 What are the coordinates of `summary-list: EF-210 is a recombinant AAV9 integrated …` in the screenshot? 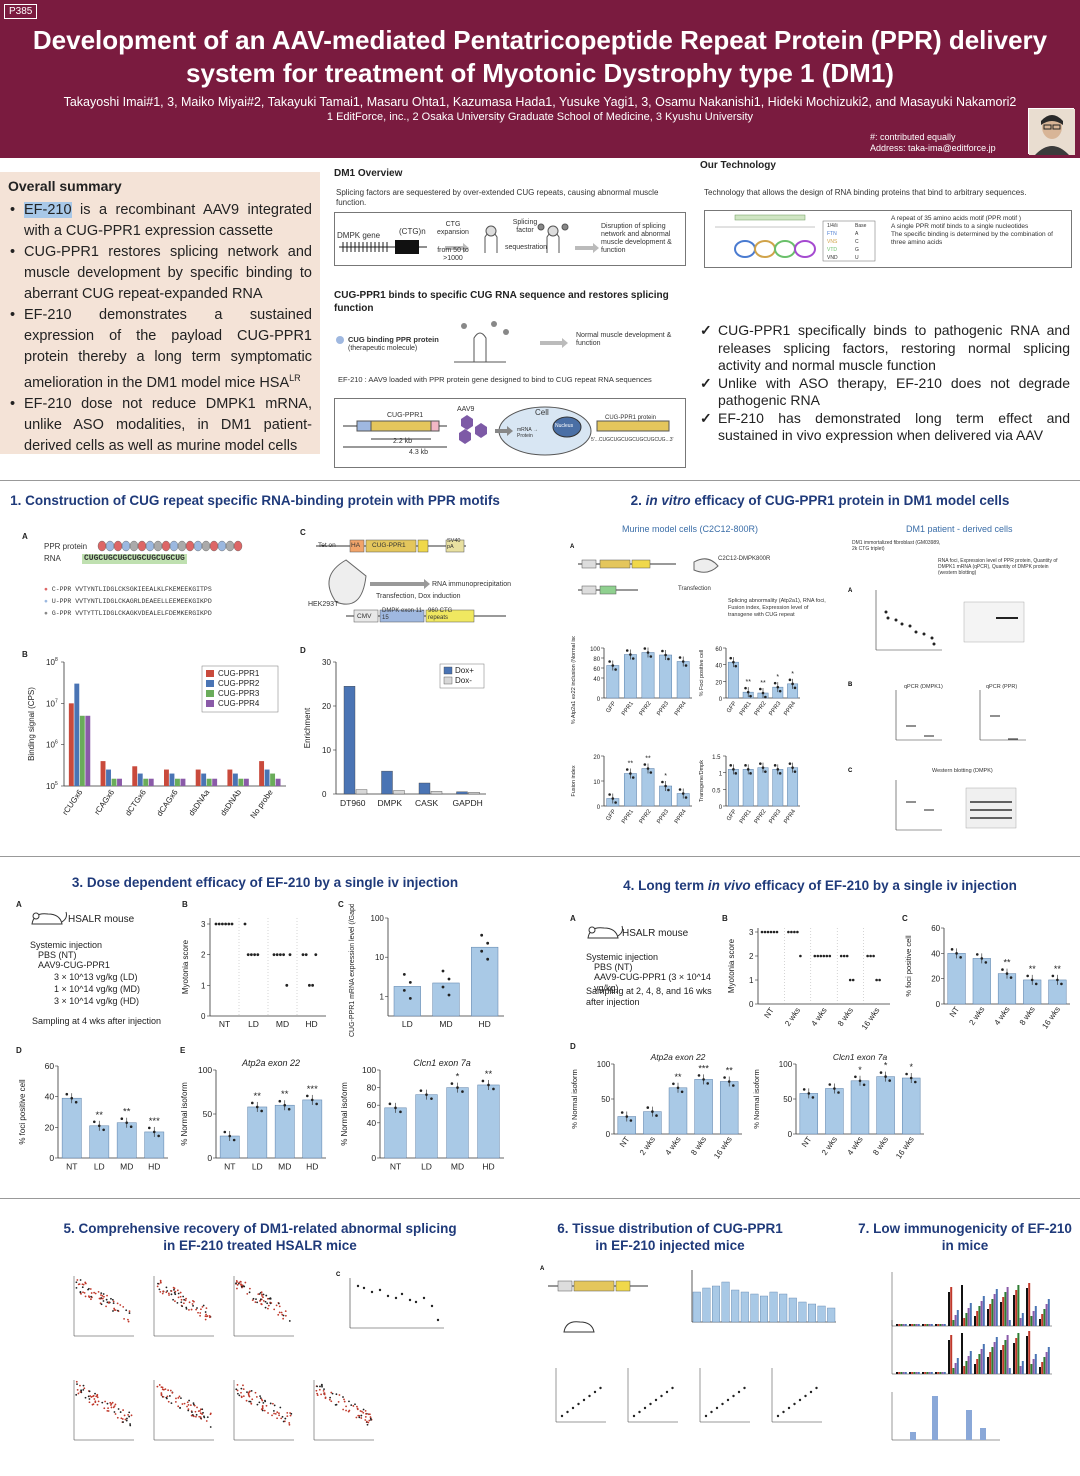 It's located at (160, 328).